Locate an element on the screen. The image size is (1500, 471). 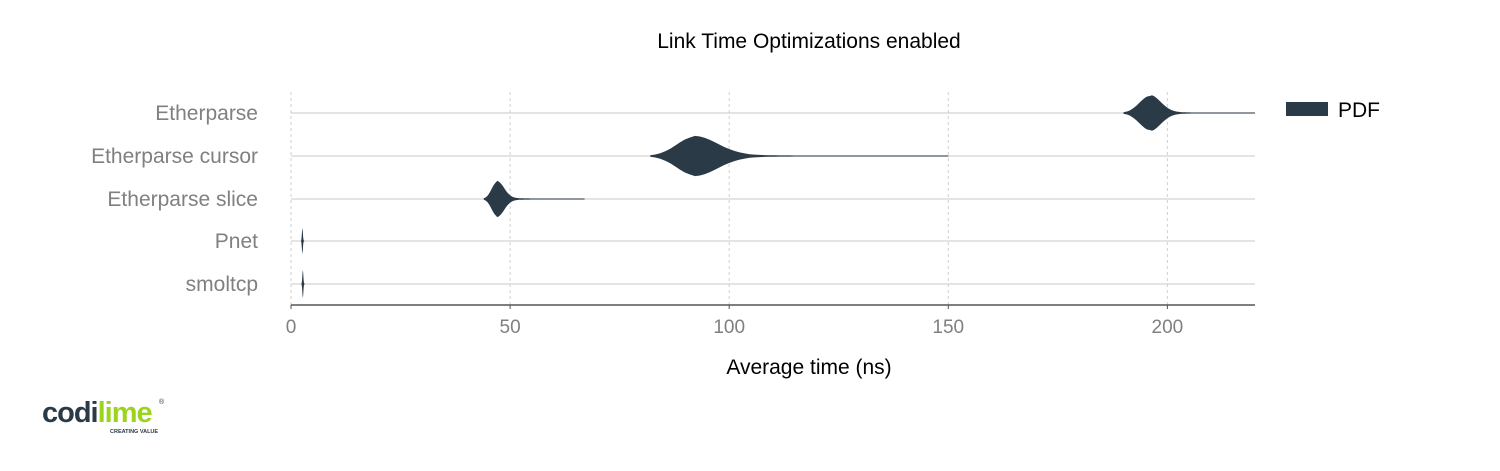
y-tick-label: Etherparse slice is located at coordinates (182, 199).